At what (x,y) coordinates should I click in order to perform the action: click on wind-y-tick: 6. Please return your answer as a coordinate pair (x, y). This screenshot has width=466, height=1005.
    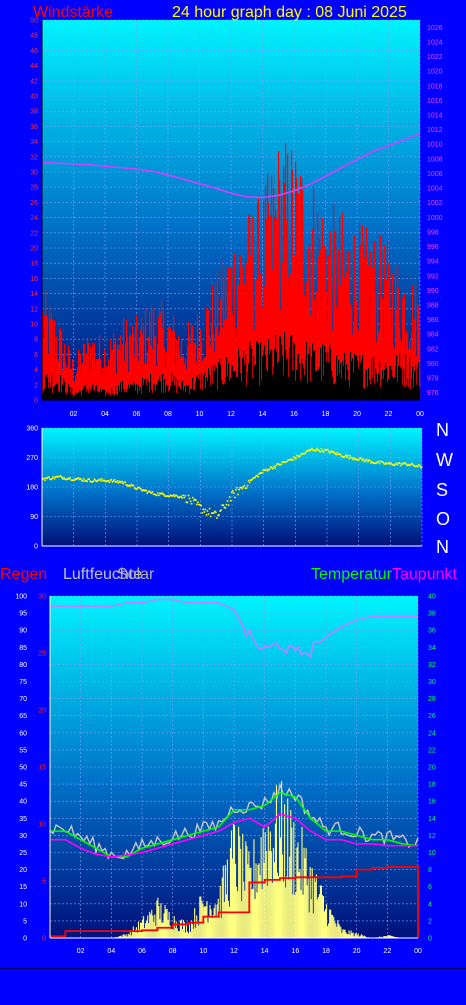
    Looking at the image, I should click on (36, 355).